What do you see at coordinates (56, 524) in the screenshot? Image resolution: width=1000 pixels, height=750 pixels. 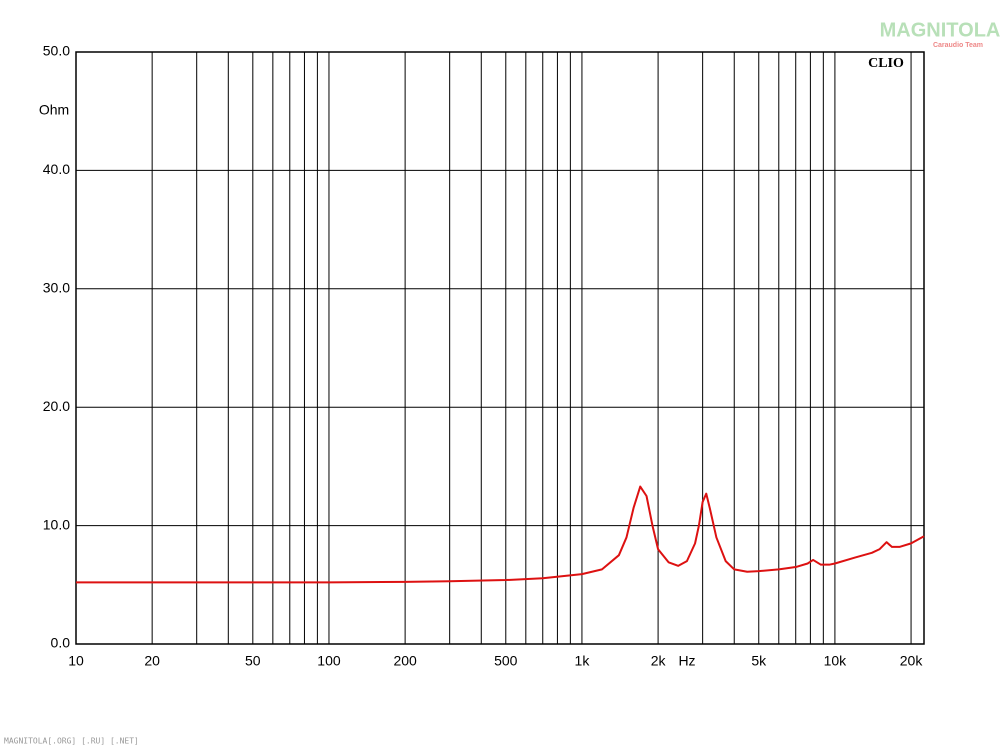 I see `y-tick-label: 10.0` at bounding box center [56, 524].